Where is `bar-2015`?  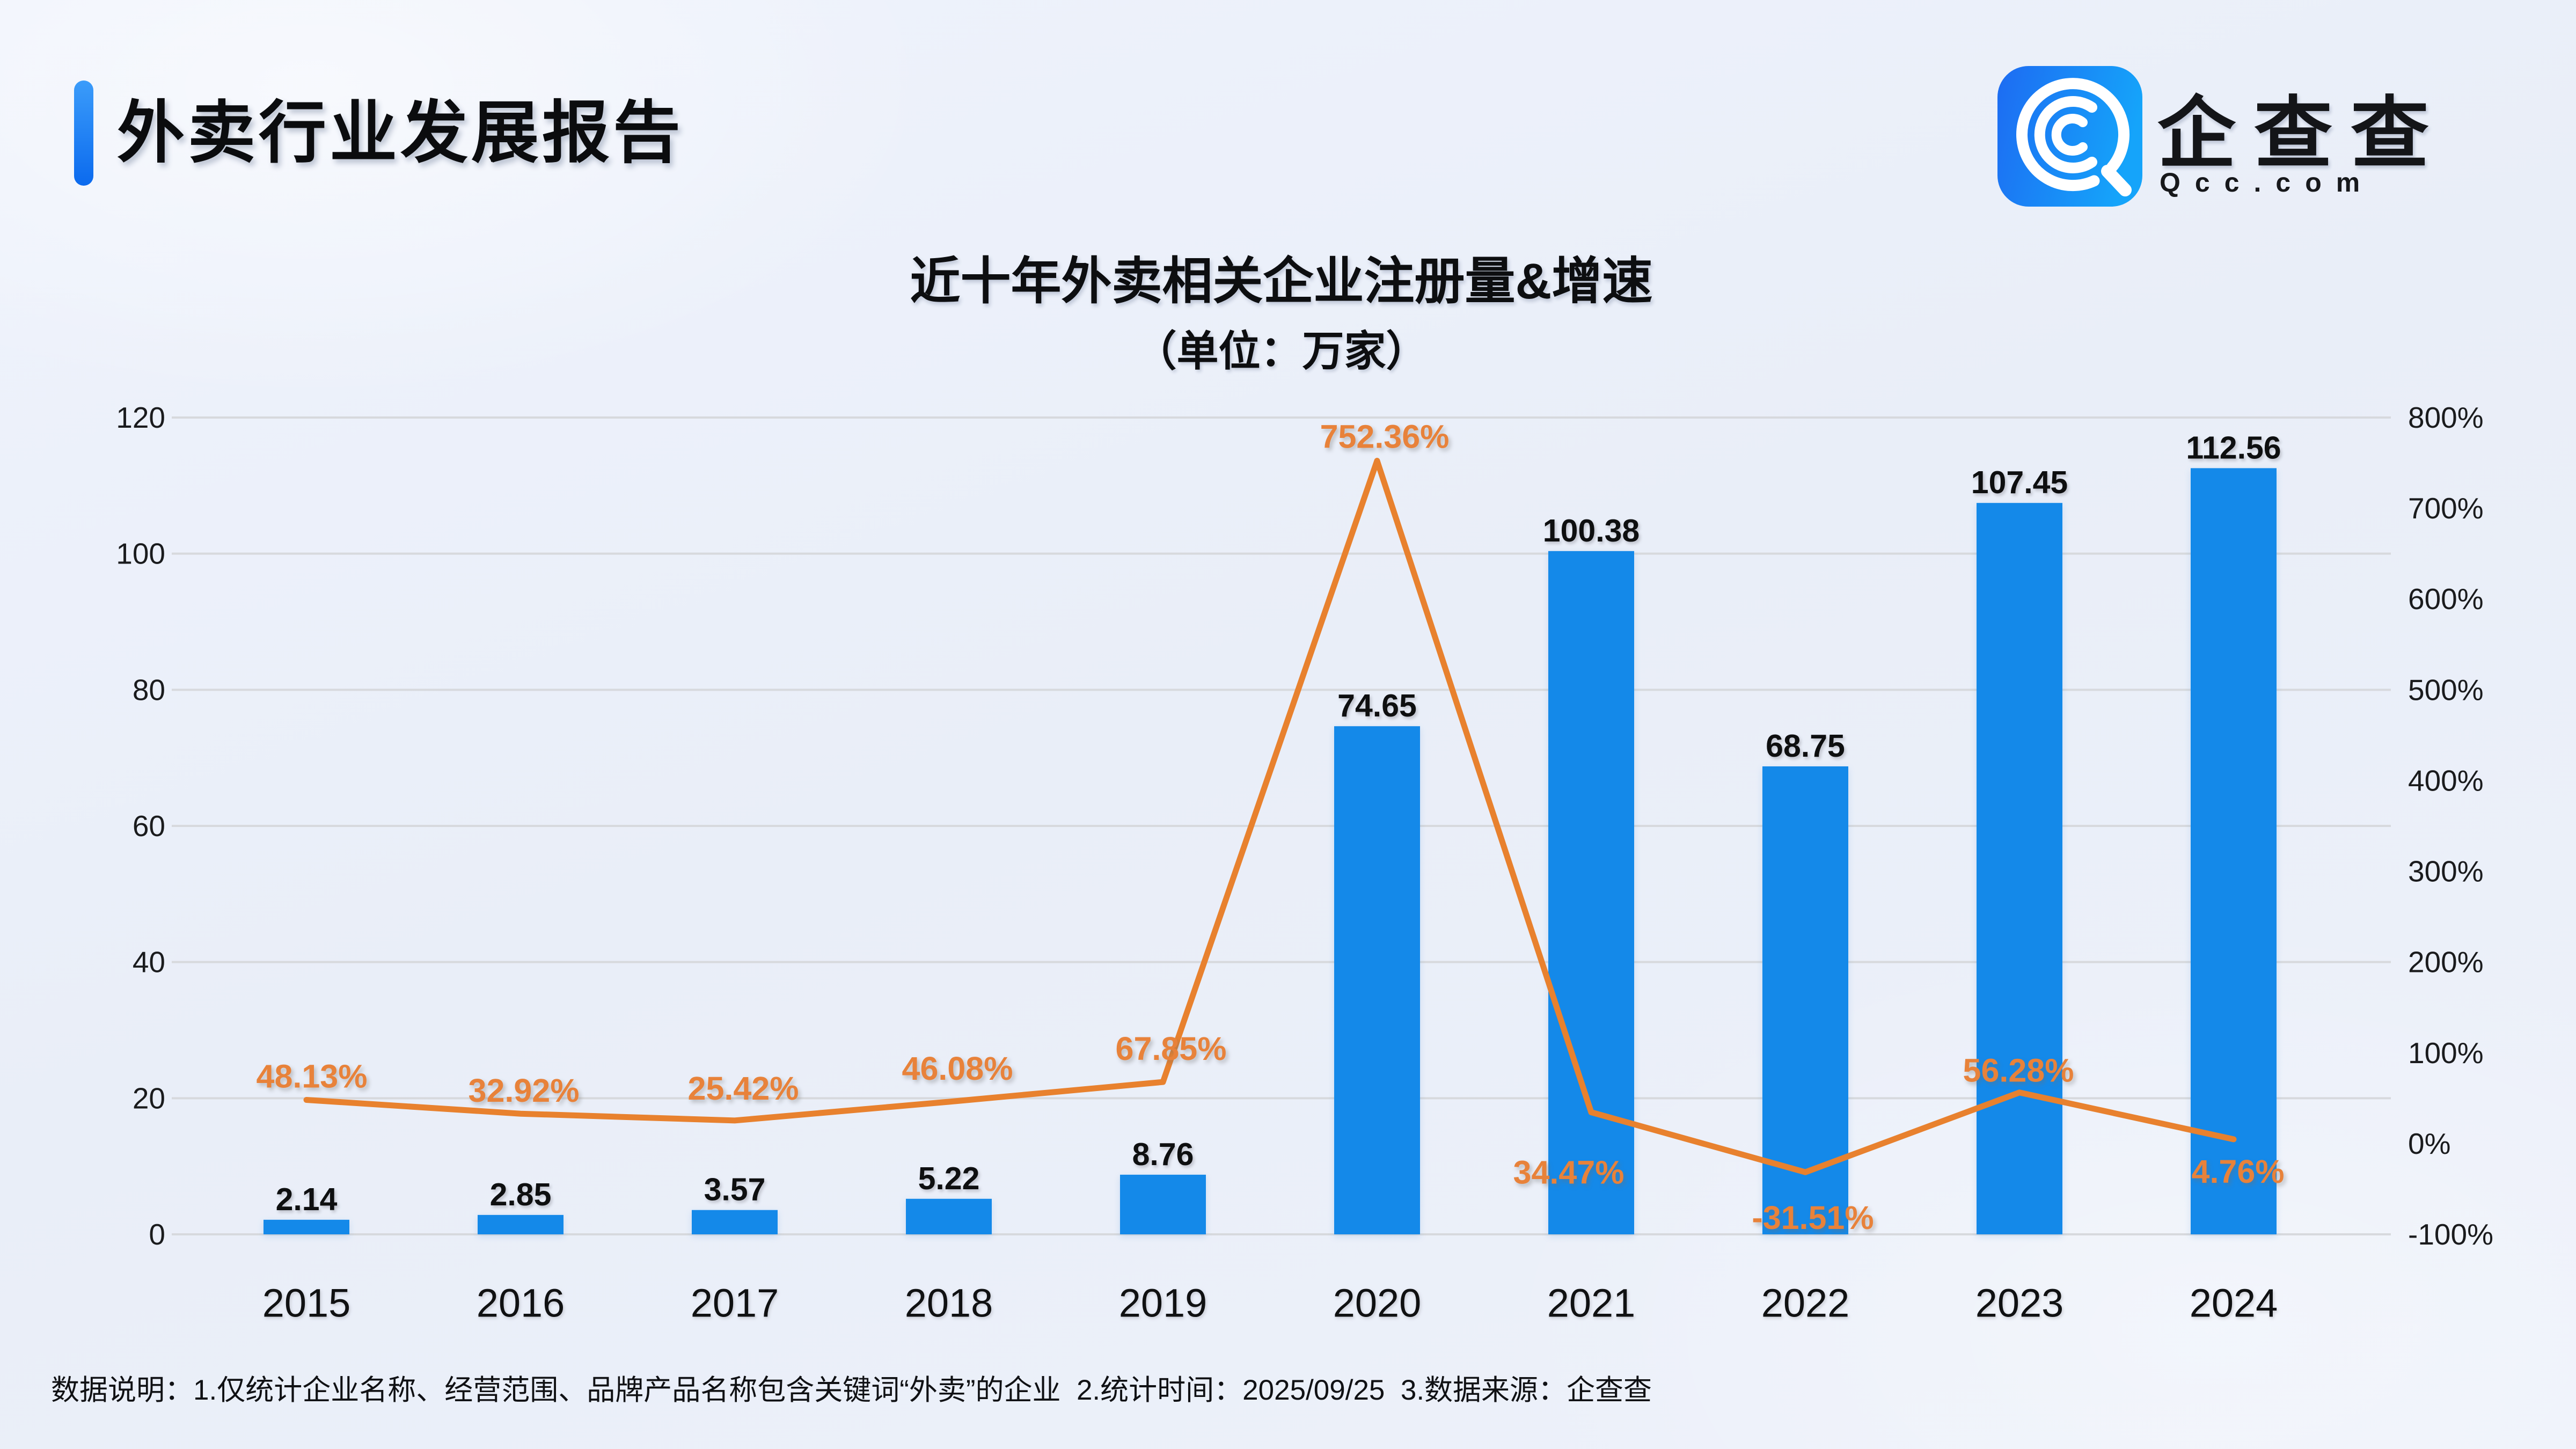
bar-2015 is located at coordinates (306, 1226).